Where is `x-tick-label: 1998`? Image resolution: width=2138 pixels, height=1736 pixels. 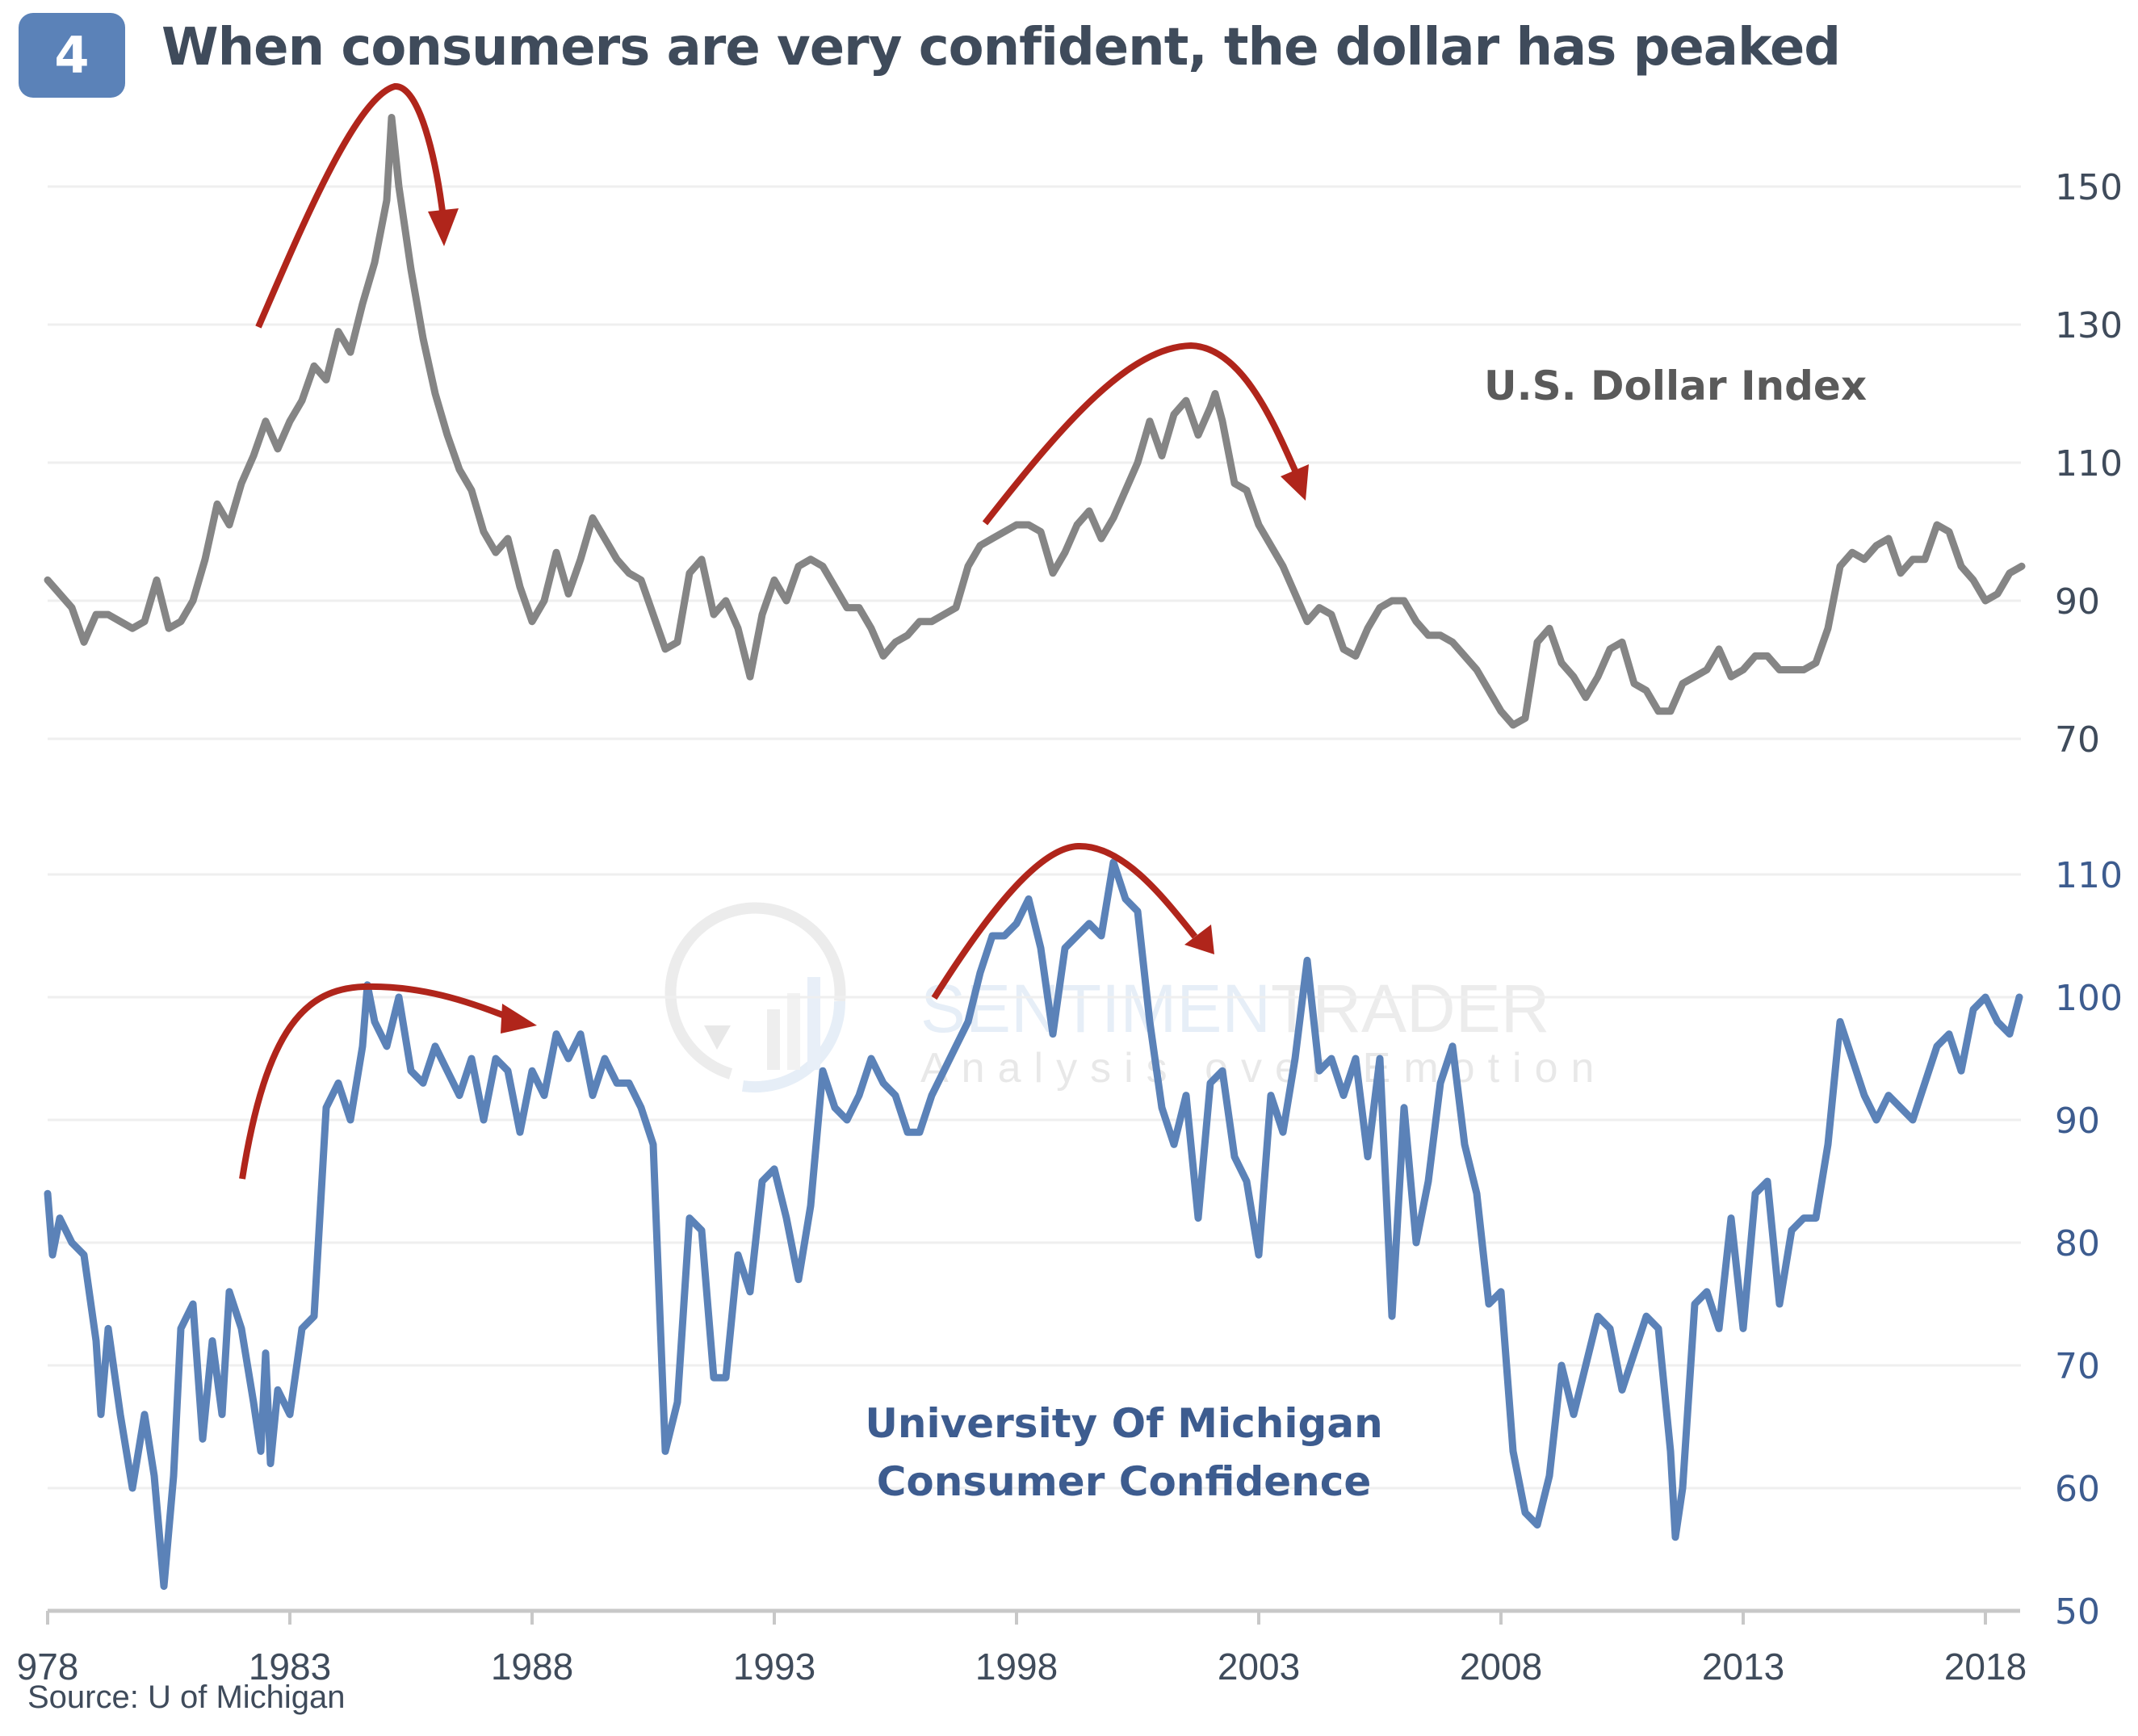 x-tick-label: 1998 is located at coordinates (1016, 1667).